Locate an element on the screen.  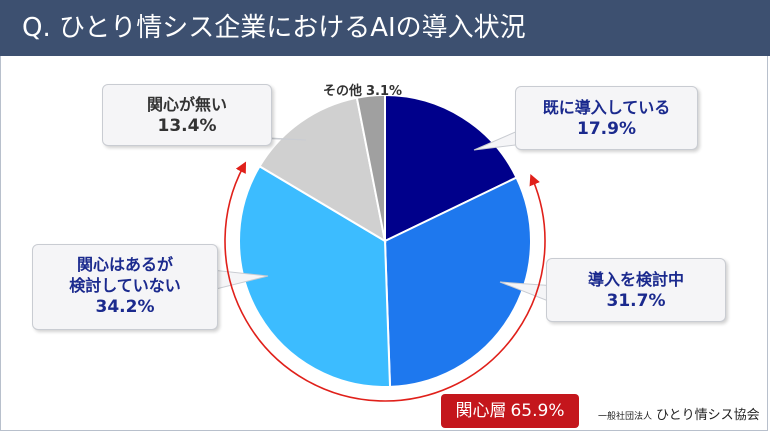
callout-not-interested: 関心が無い 13.4% is located at coordinates (187, 115).